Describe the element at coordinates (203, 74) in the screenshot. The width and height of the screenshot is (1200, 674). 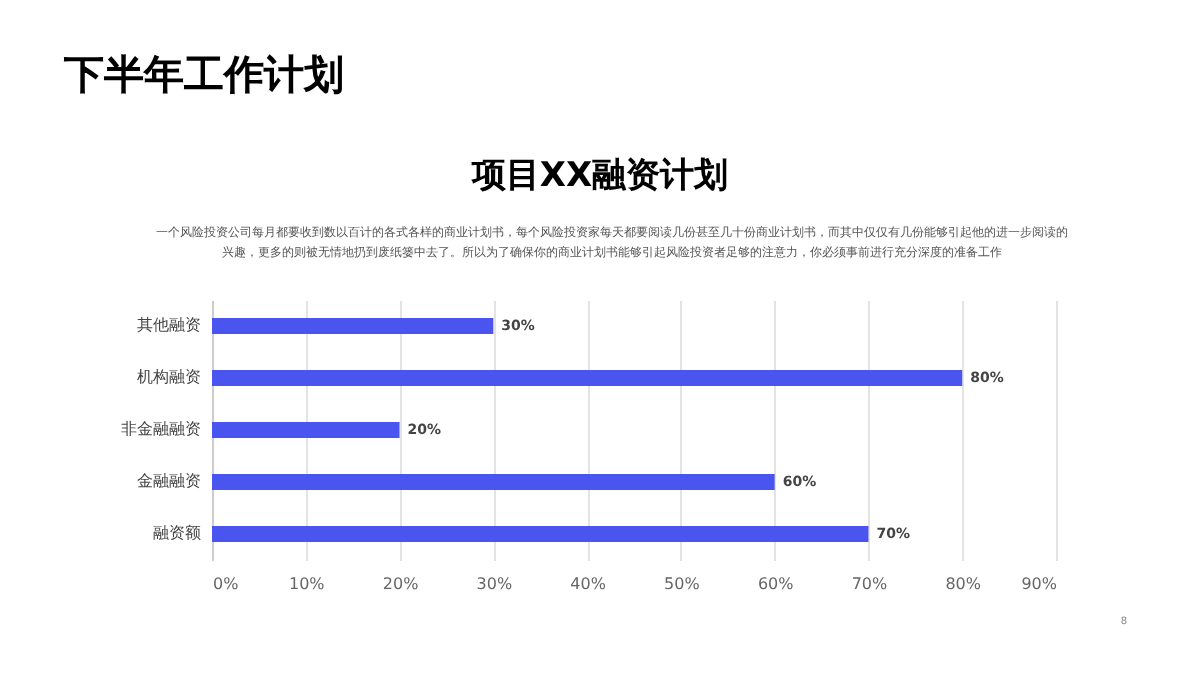
I see `chart-title: 下半年工作计划` at that location.